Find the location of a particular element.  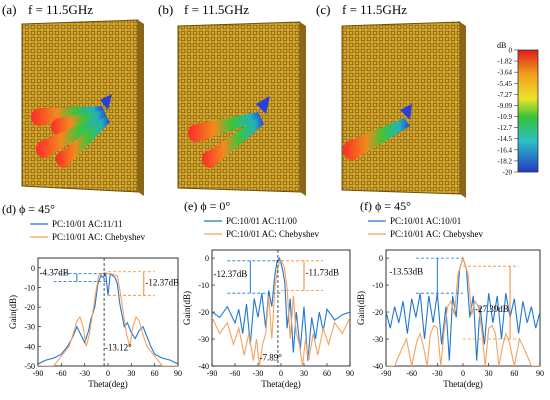

metasurface-array-a is located at coordinates (80, 106).